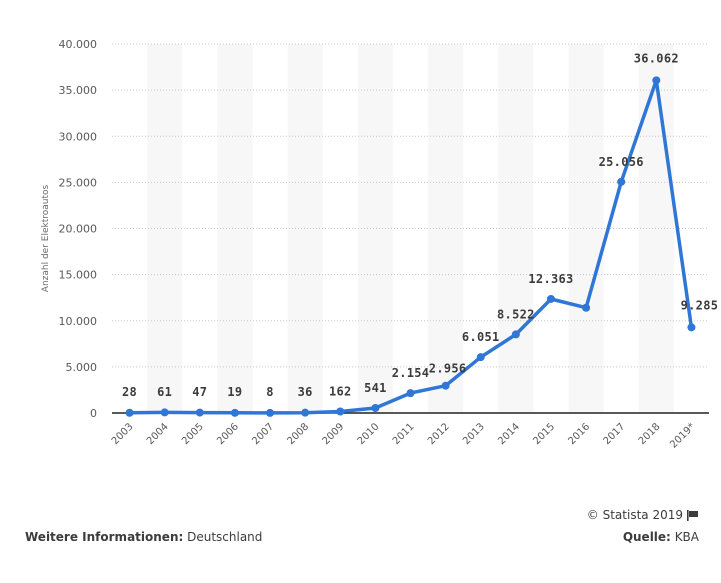  What do you see at coordinates (375, 388) in the screenshot?
I see `data-label: 541` at bounding box center [375, 388].